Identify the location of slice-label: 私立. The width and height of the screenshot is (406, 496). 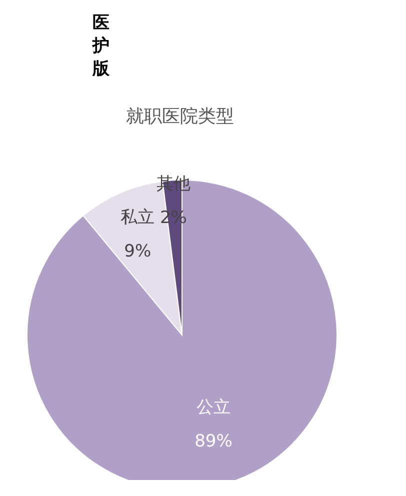
(137, 218).